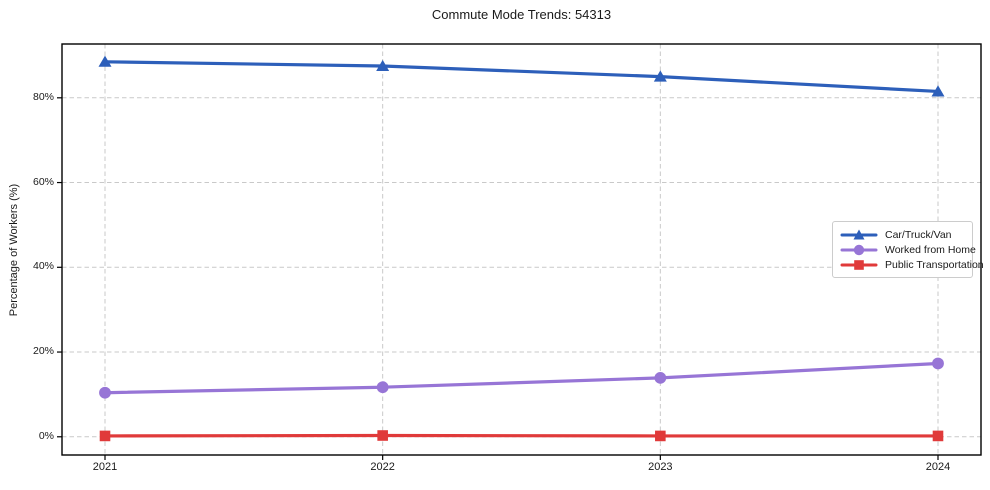  I want to click on x-tick-label: 2024, so click(938, 467).